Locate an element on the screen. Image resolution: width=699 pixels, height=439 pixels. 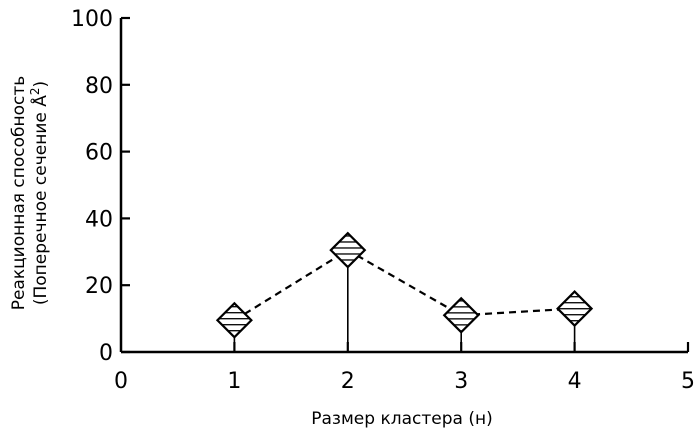
y-tick-label: 20 is located at coordinates (99, 286).